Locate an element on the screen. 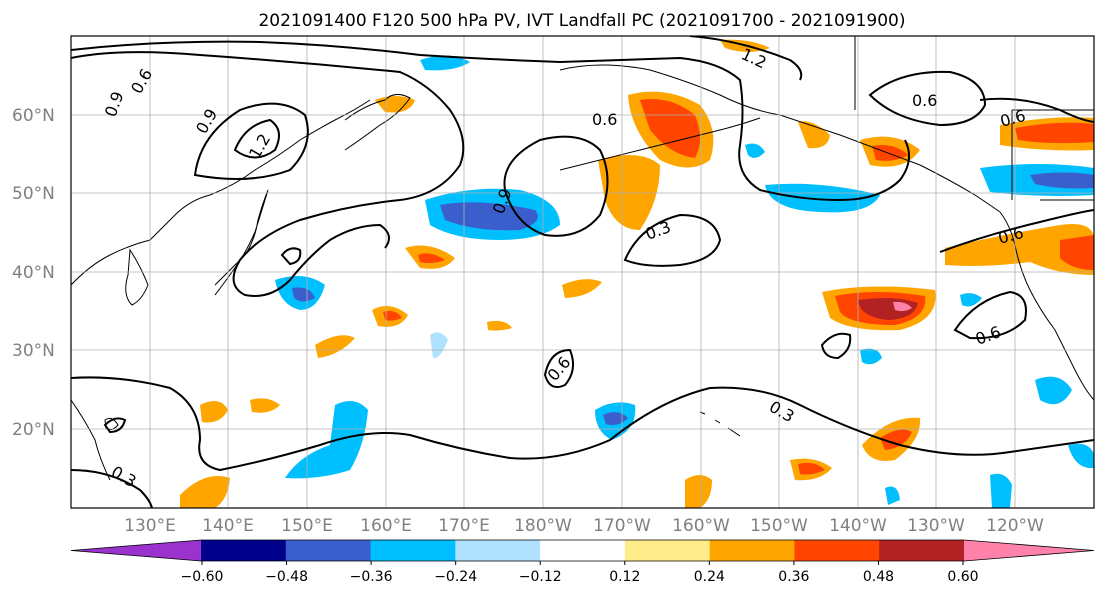 The height and width of the screenshot is (601, 1105). colorbar-tick-label: −0.48 is located at coordinates (286, 577).